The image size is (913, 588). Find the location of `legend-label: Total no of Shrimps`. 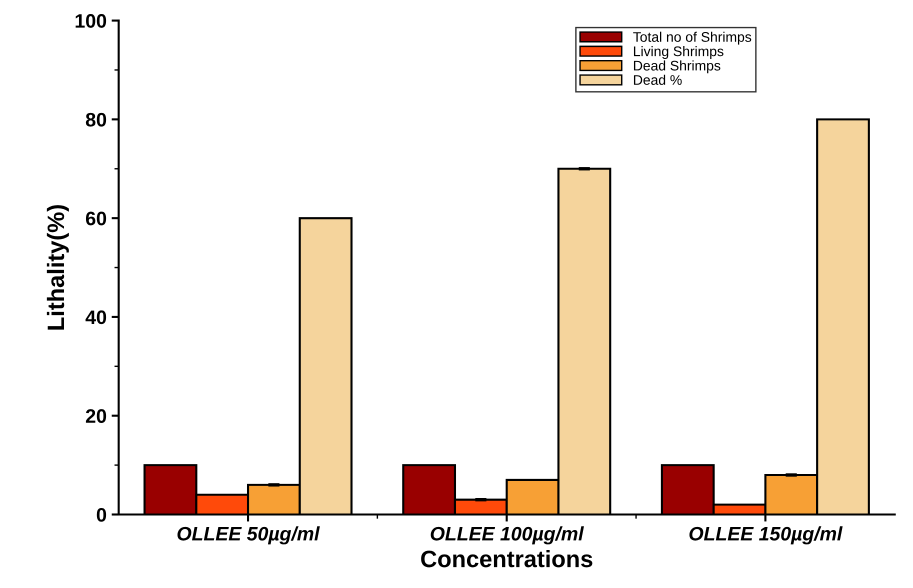

legend-label: Total no of Shrimps is located at coordinates (692, 38).